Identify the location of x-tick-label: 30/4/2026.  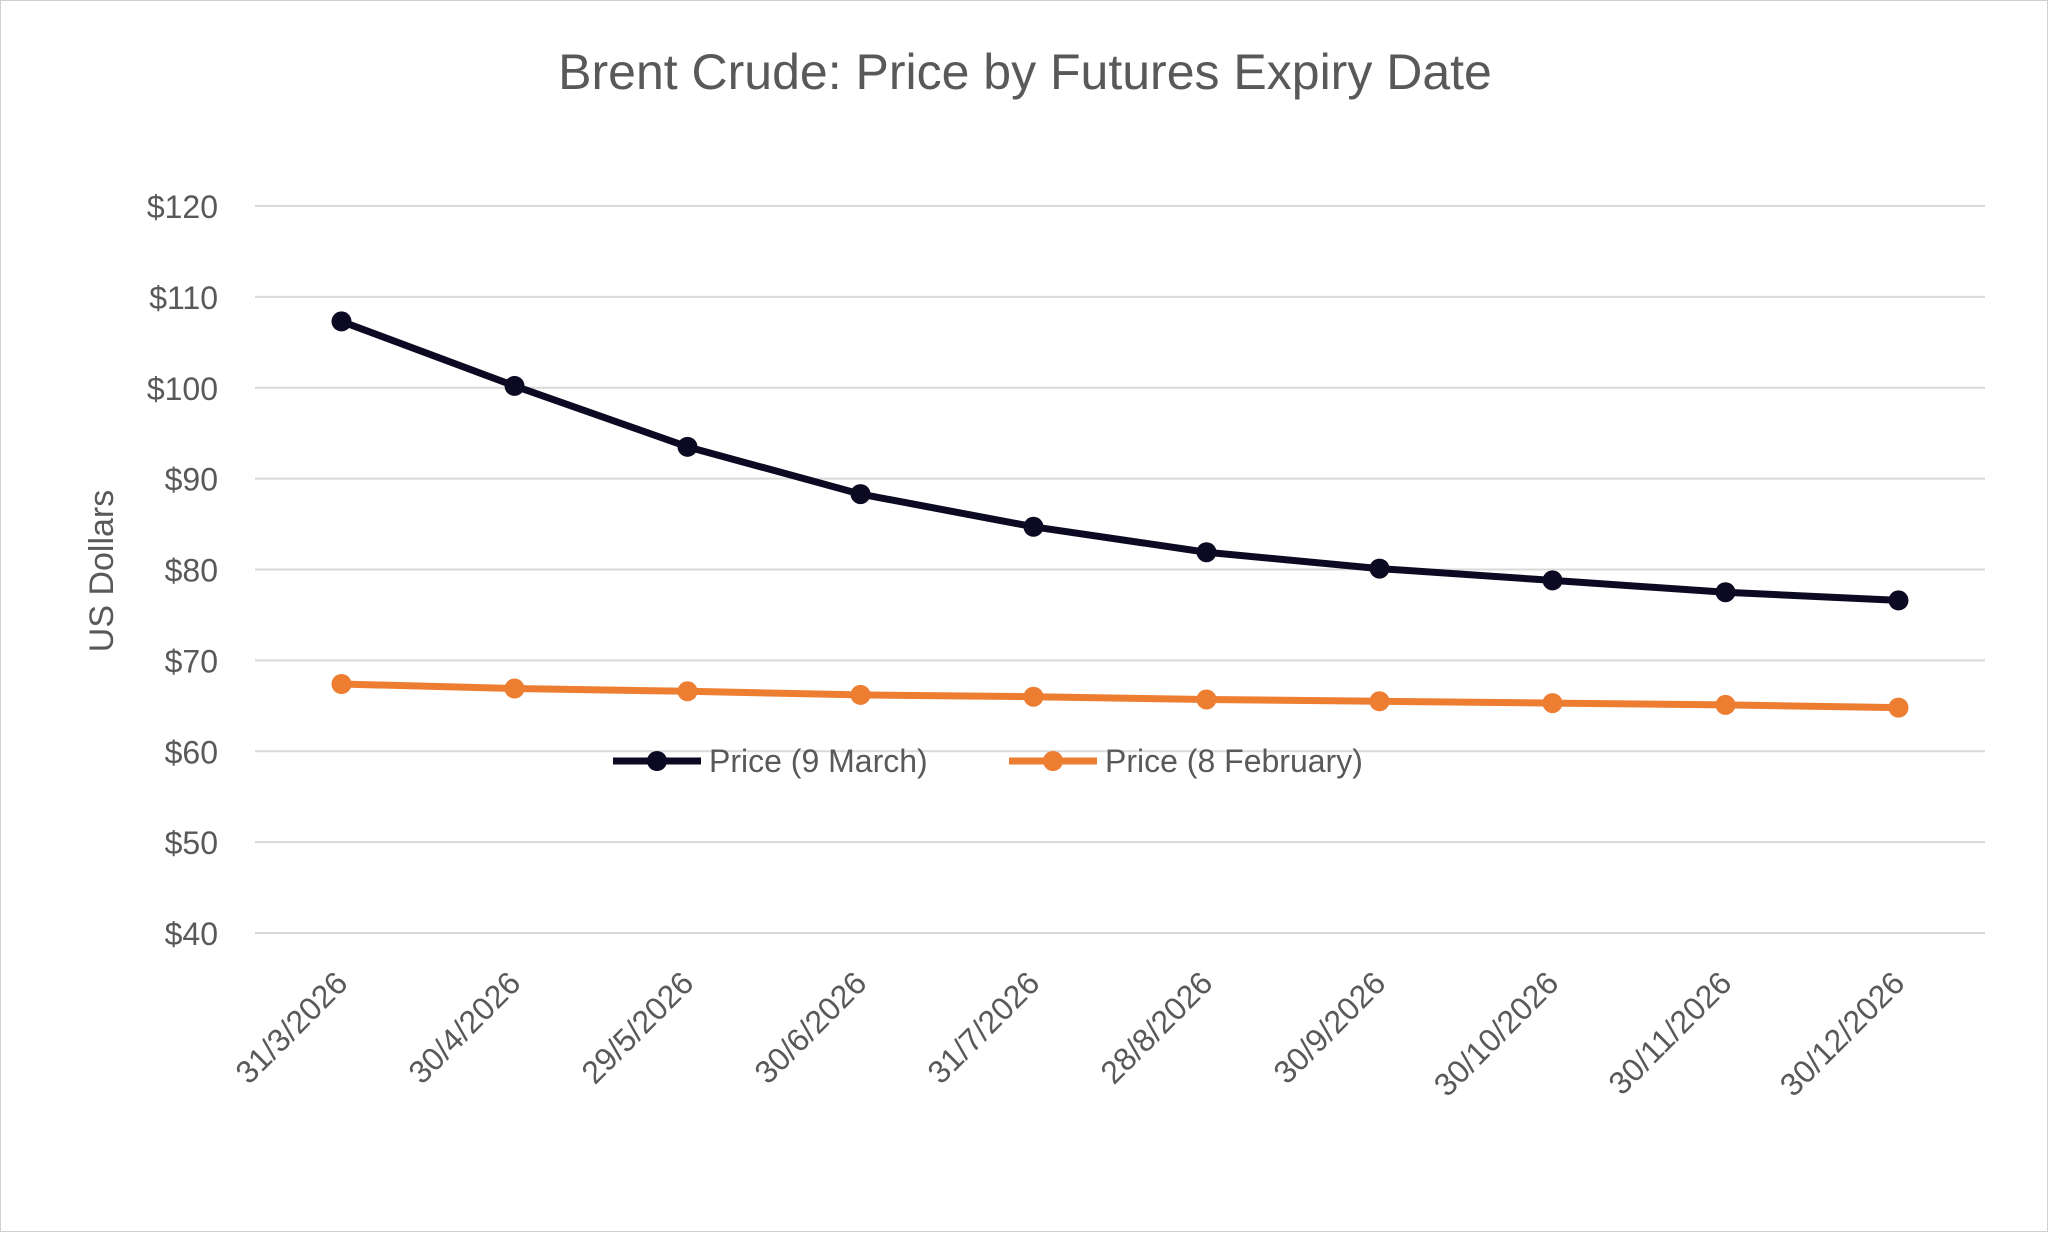
(464, 1027).